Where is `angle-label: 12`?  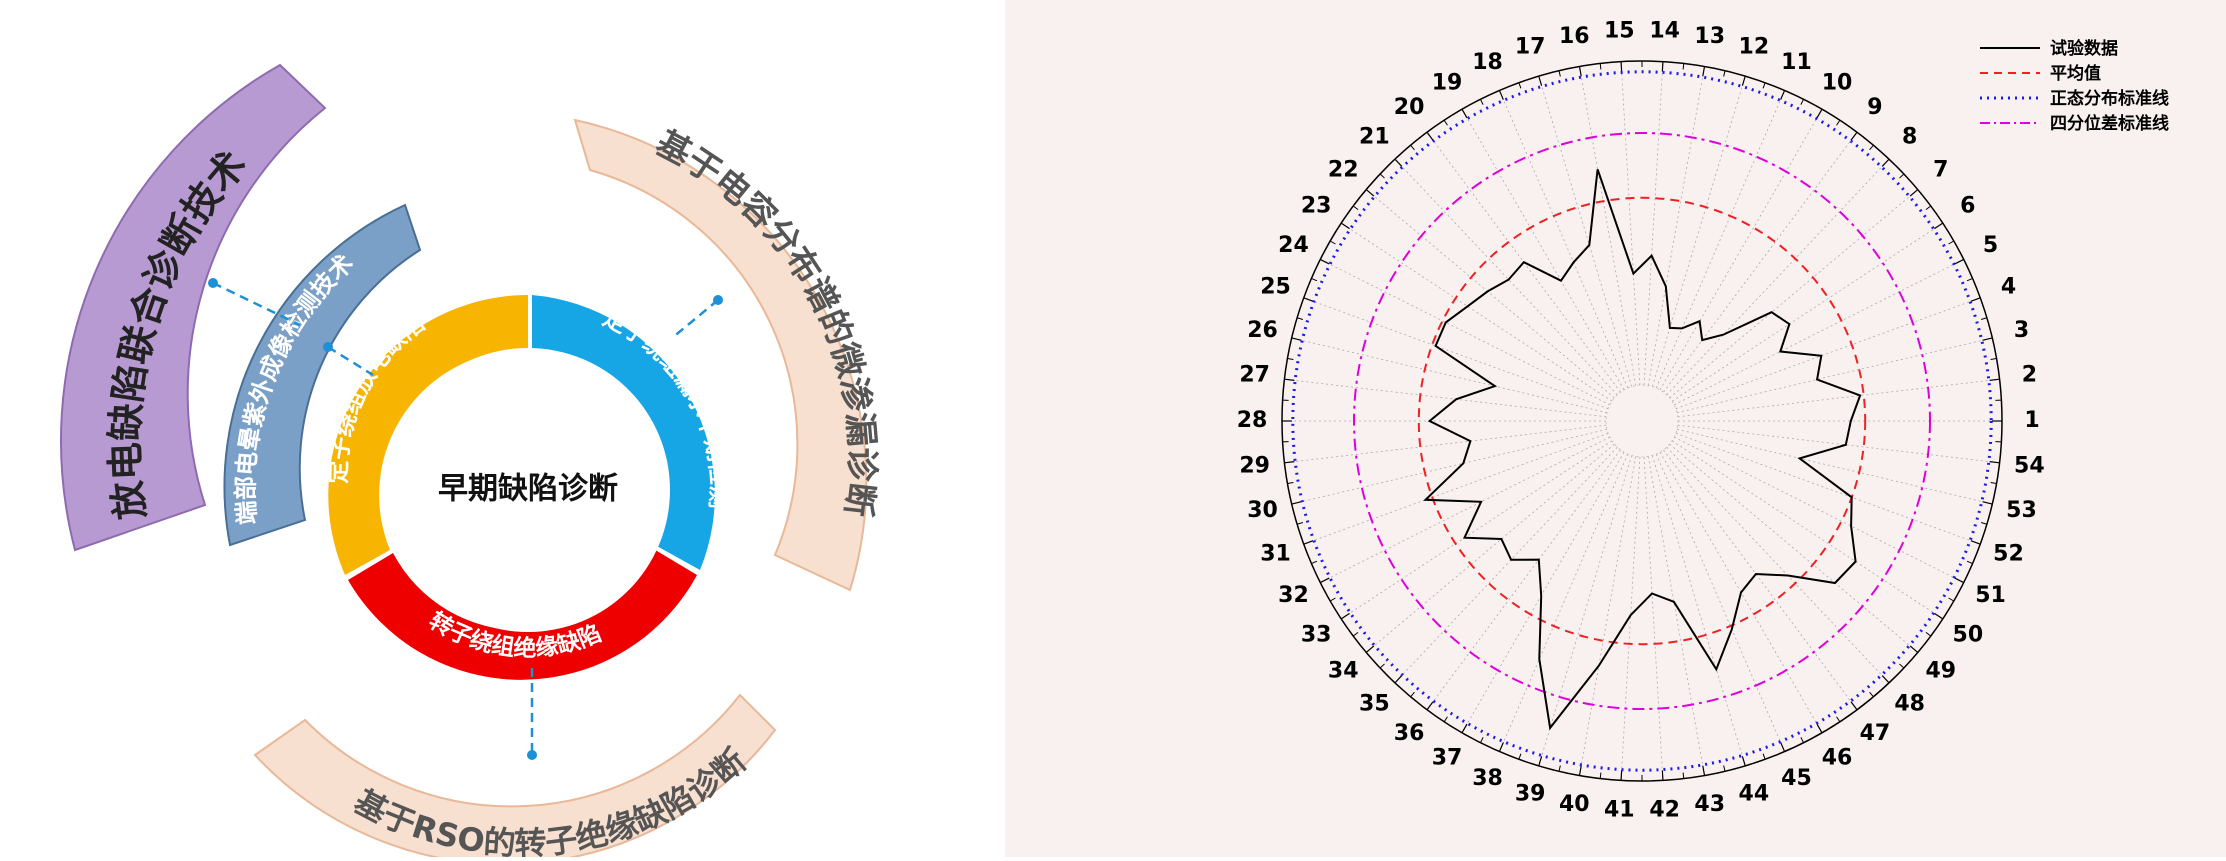
angle-label: 12 is located at coordinates (1754, 46).